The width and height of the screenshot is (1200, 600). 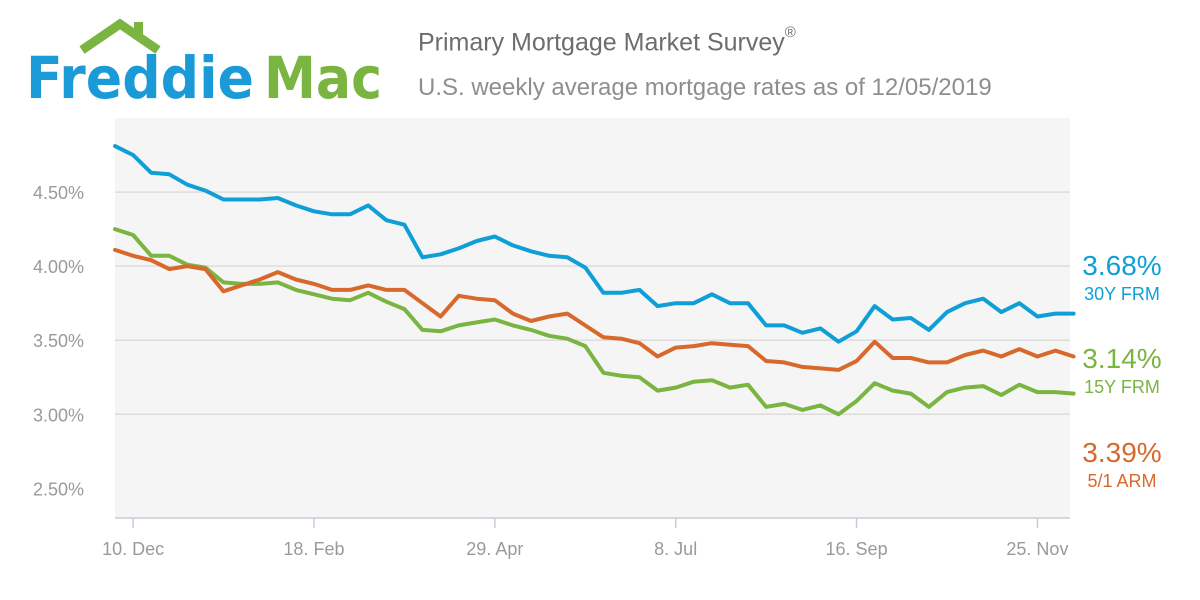 I want to click on y-tick-label: 3.50%, so click(x=58, y=341).